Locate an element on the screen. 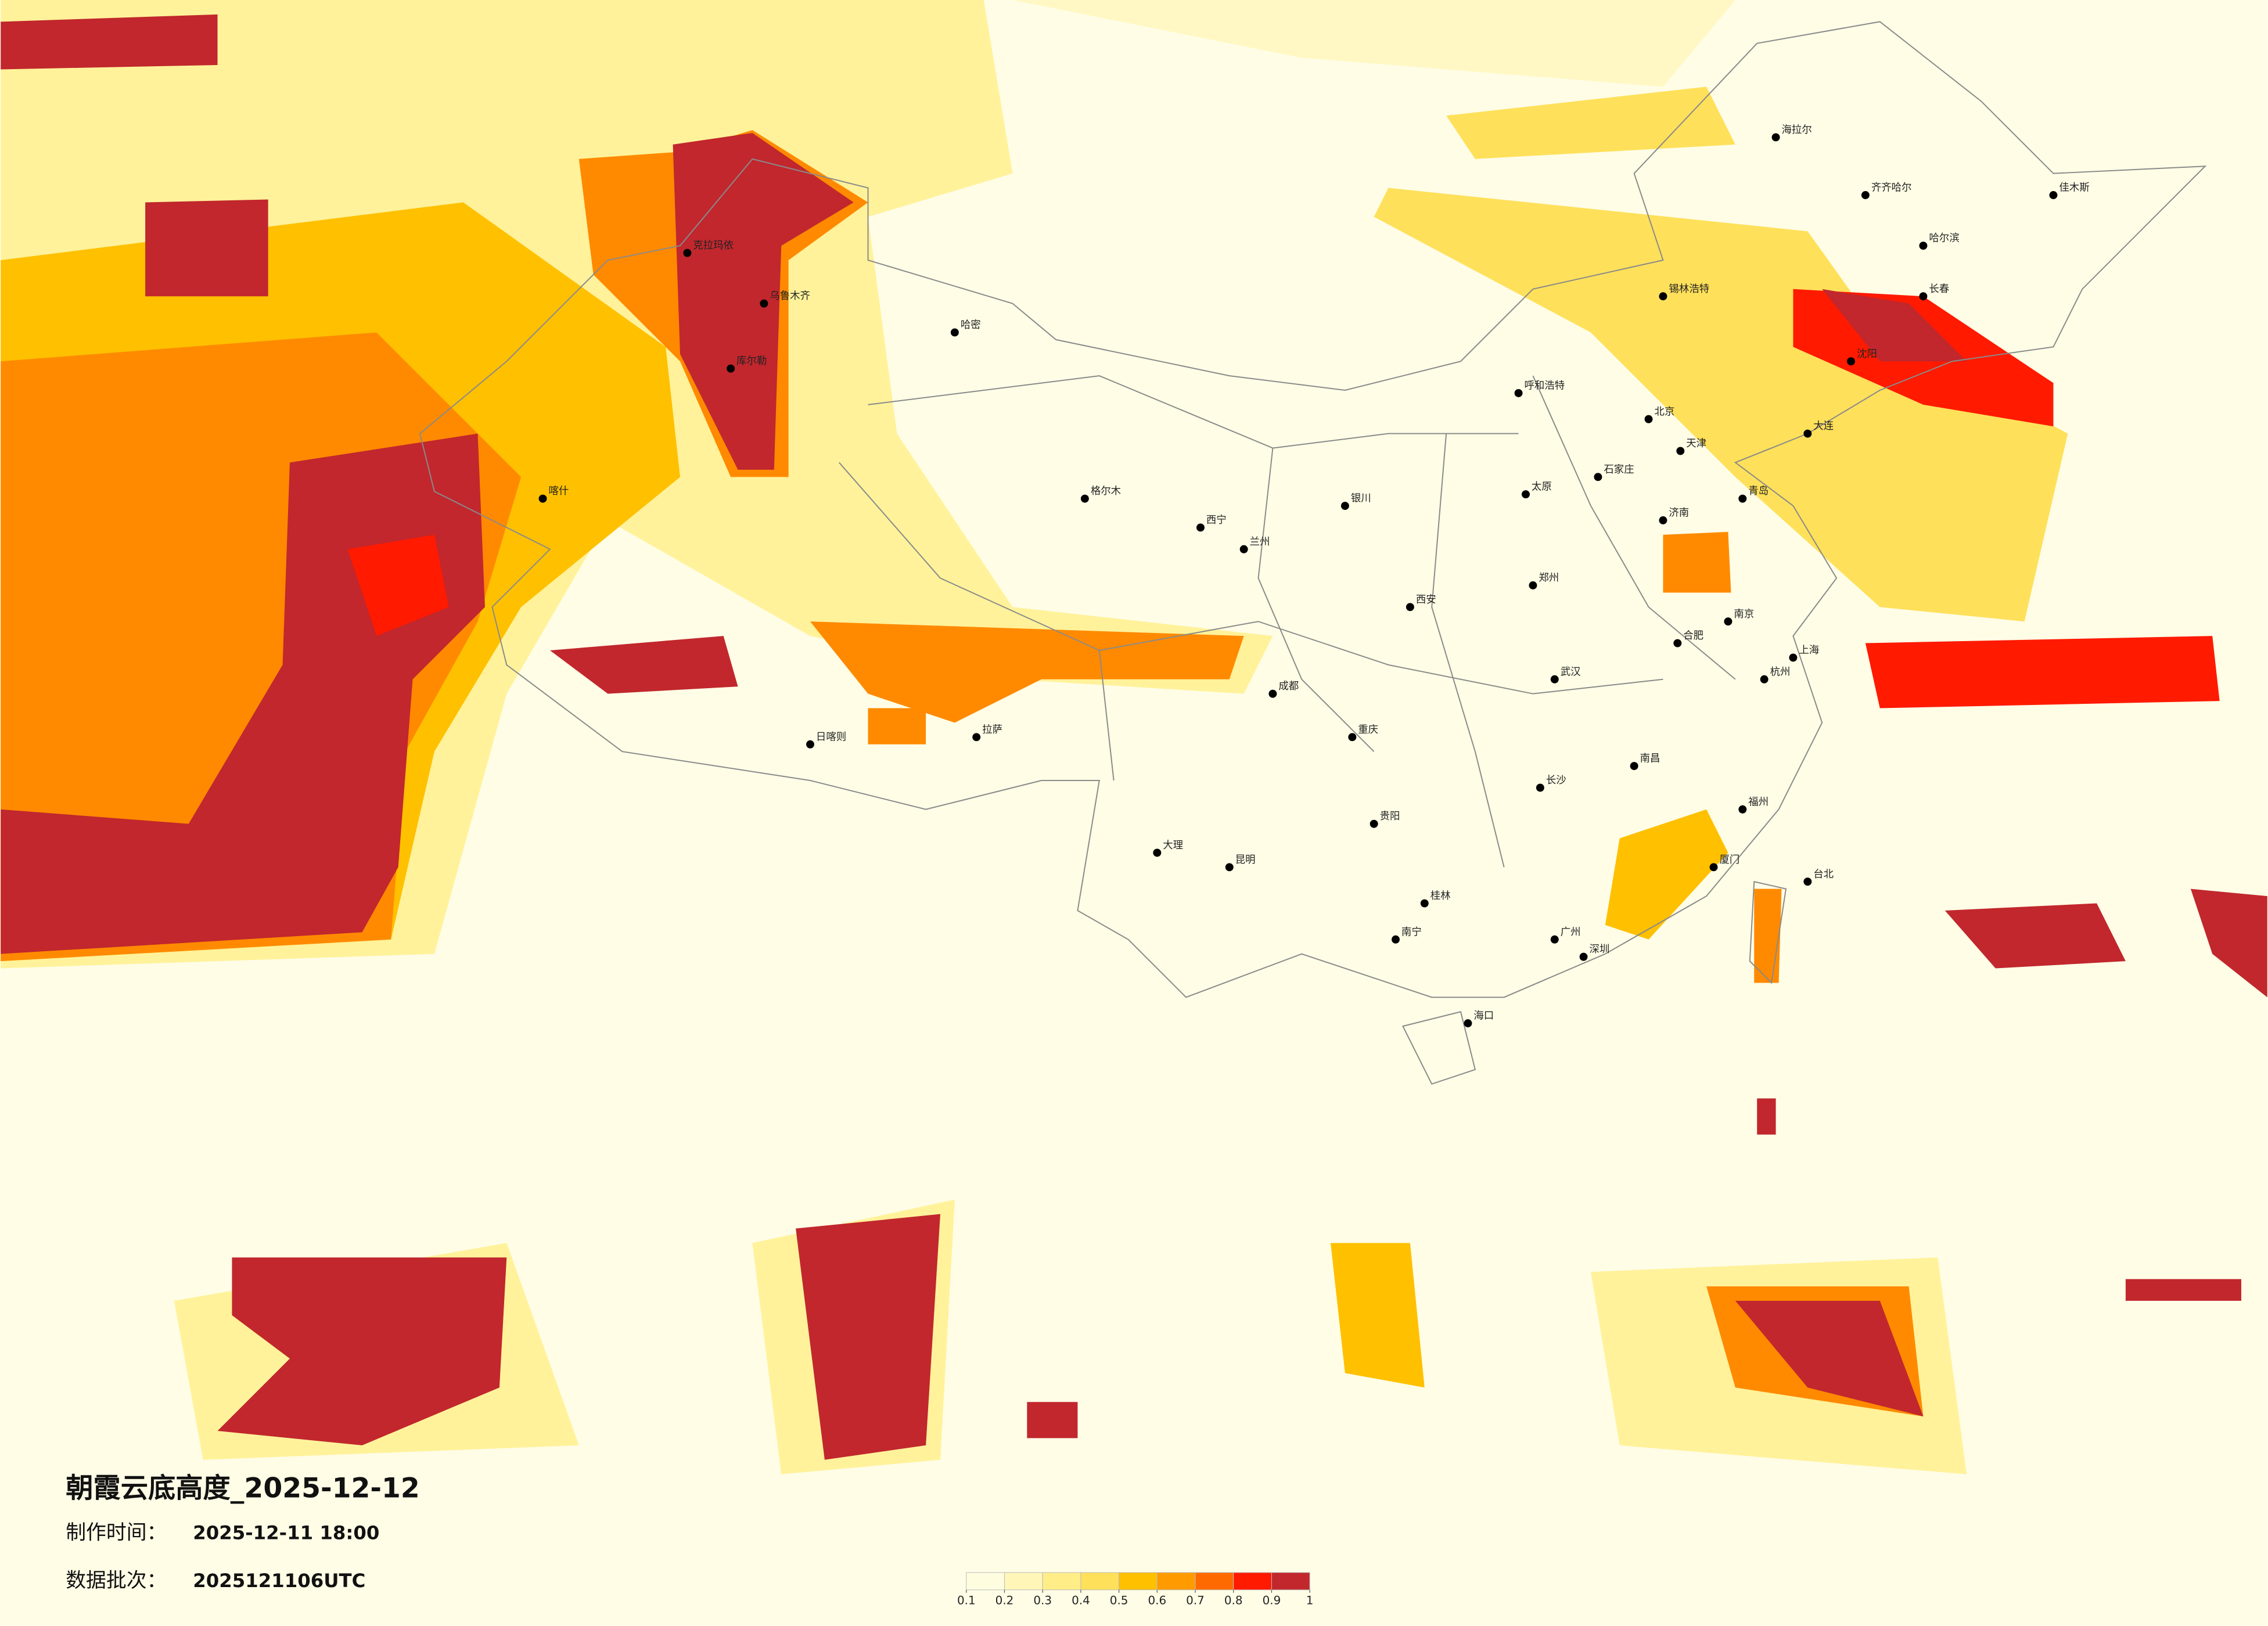  city-label: 上海 is located at coordinates (1809, 650).